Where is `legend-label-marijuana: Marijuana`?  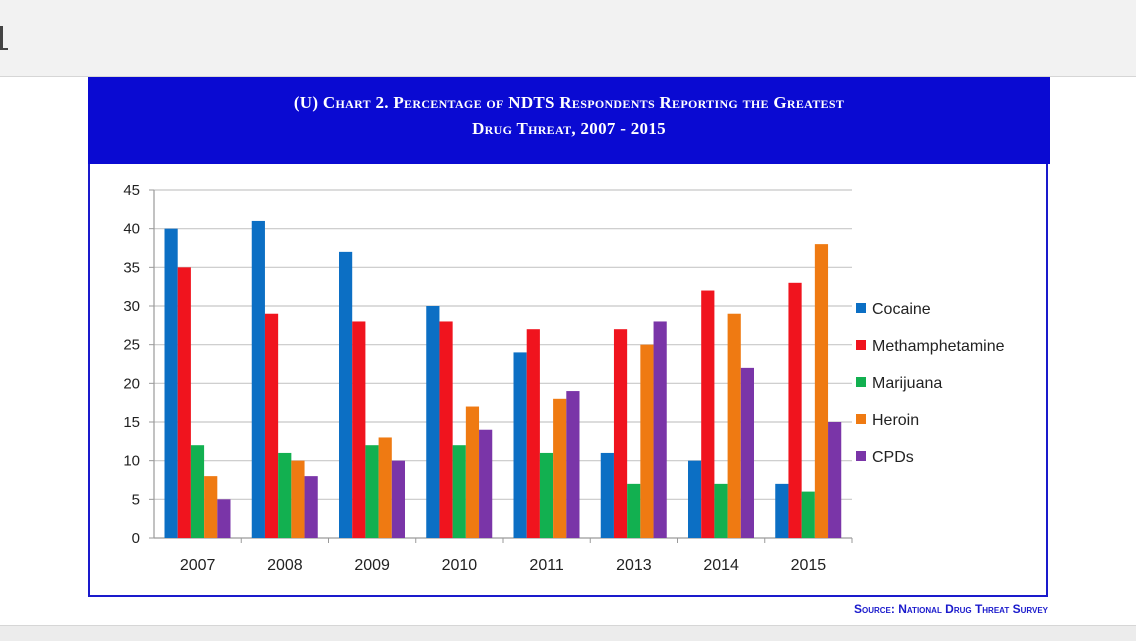 legend-label-marijuana: Marijuana is located at coordinates (907, 383).